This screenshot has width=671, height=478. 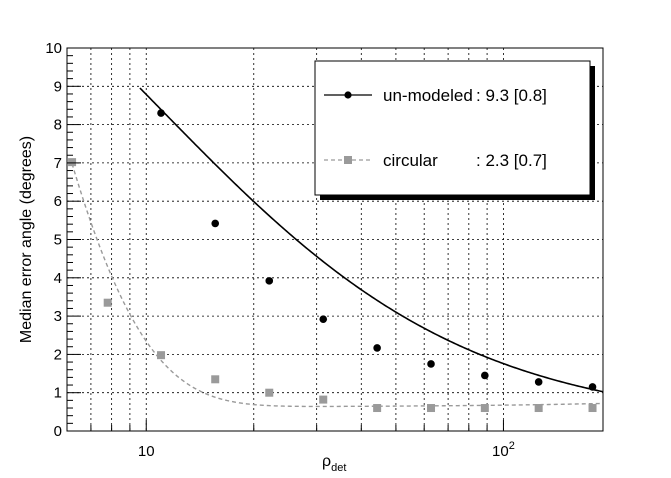 What do you see at coordinates (512, 446) in the screenshot?
I see `x-tick-label-exponent: 2` at bounding box center [512, 446].